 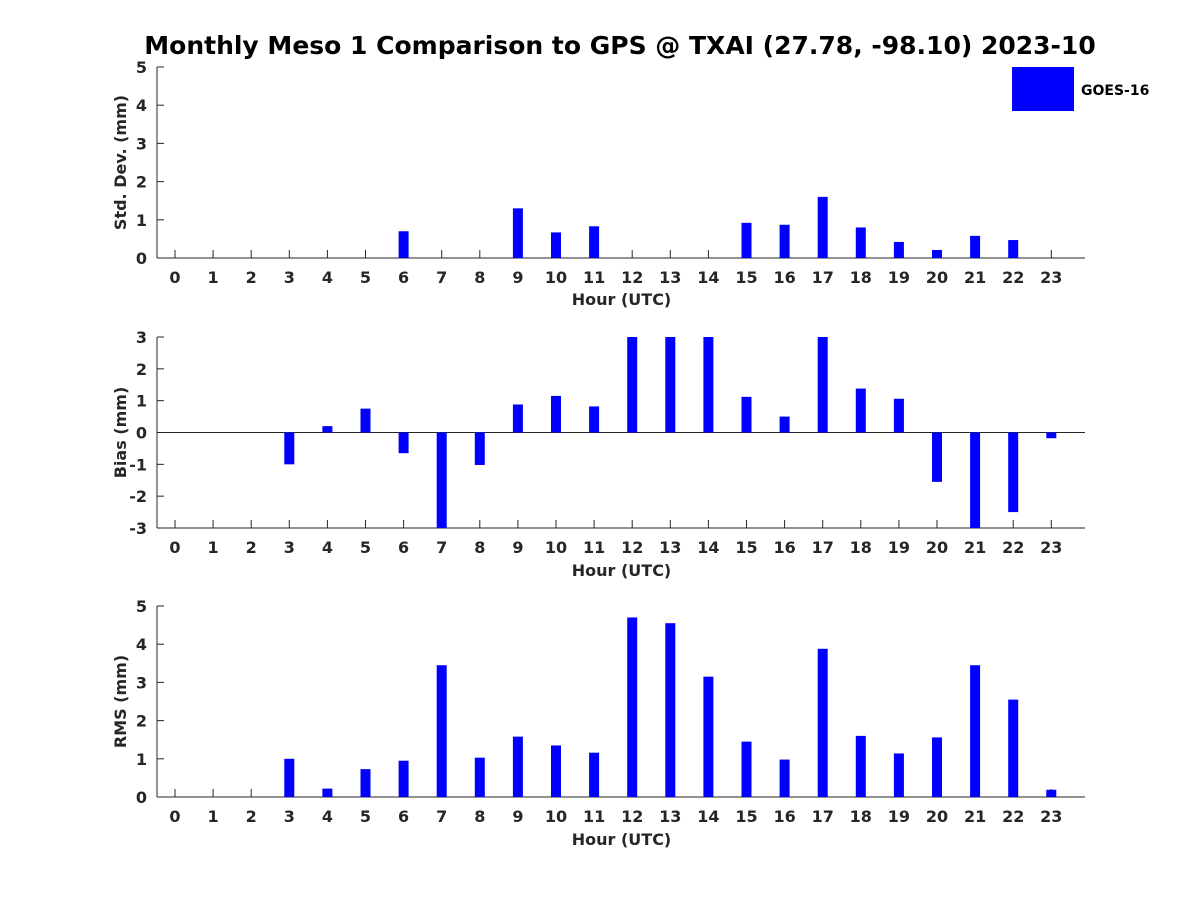 What do you see at coordinates (120, 433) in the screenshot?
I see `y-axis-label: Bias (mm)` at bounding box center [120, 433].